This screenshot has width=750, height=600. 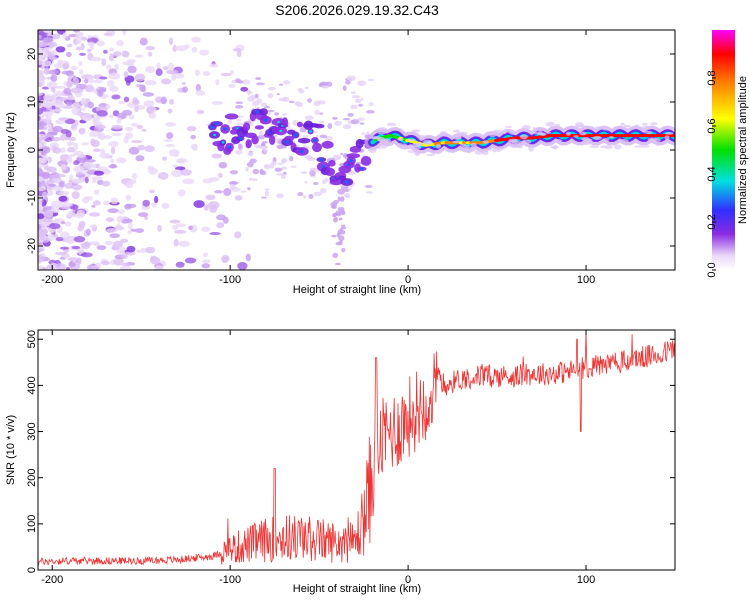 I want to click on snr-ytick-label: 0, so click(x=32, y=570).